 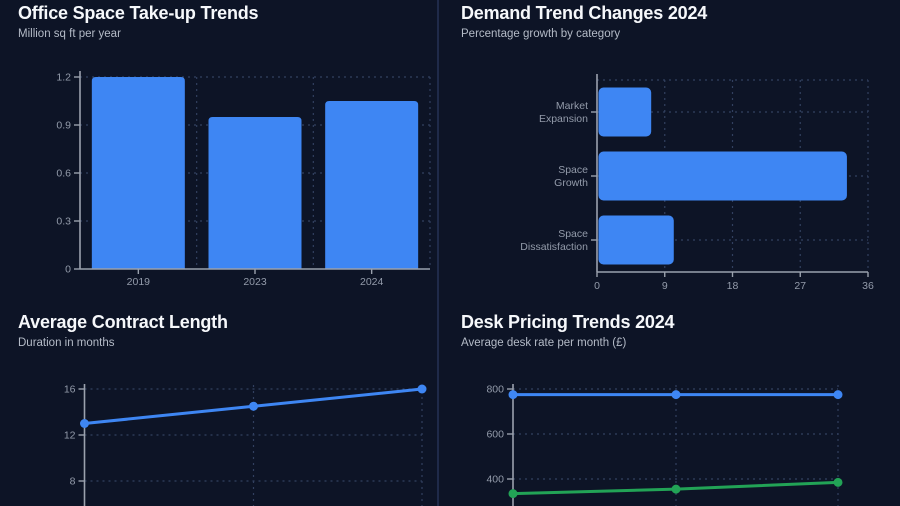 I want to click on contract-length-chart-canvas: 16 12 8, so click(x=219, y=435).